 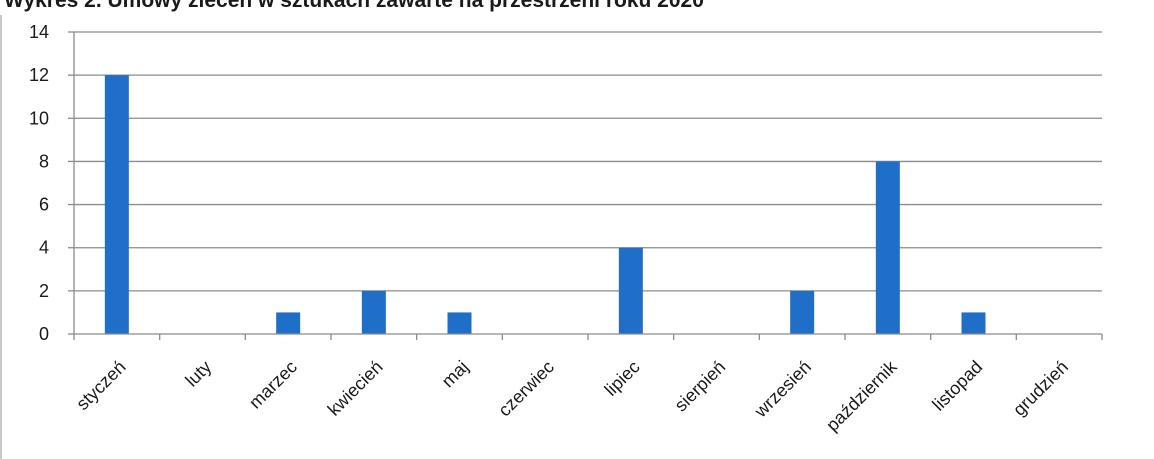 I want to click on y-tick-label: 8, so click(x=44, y=161).